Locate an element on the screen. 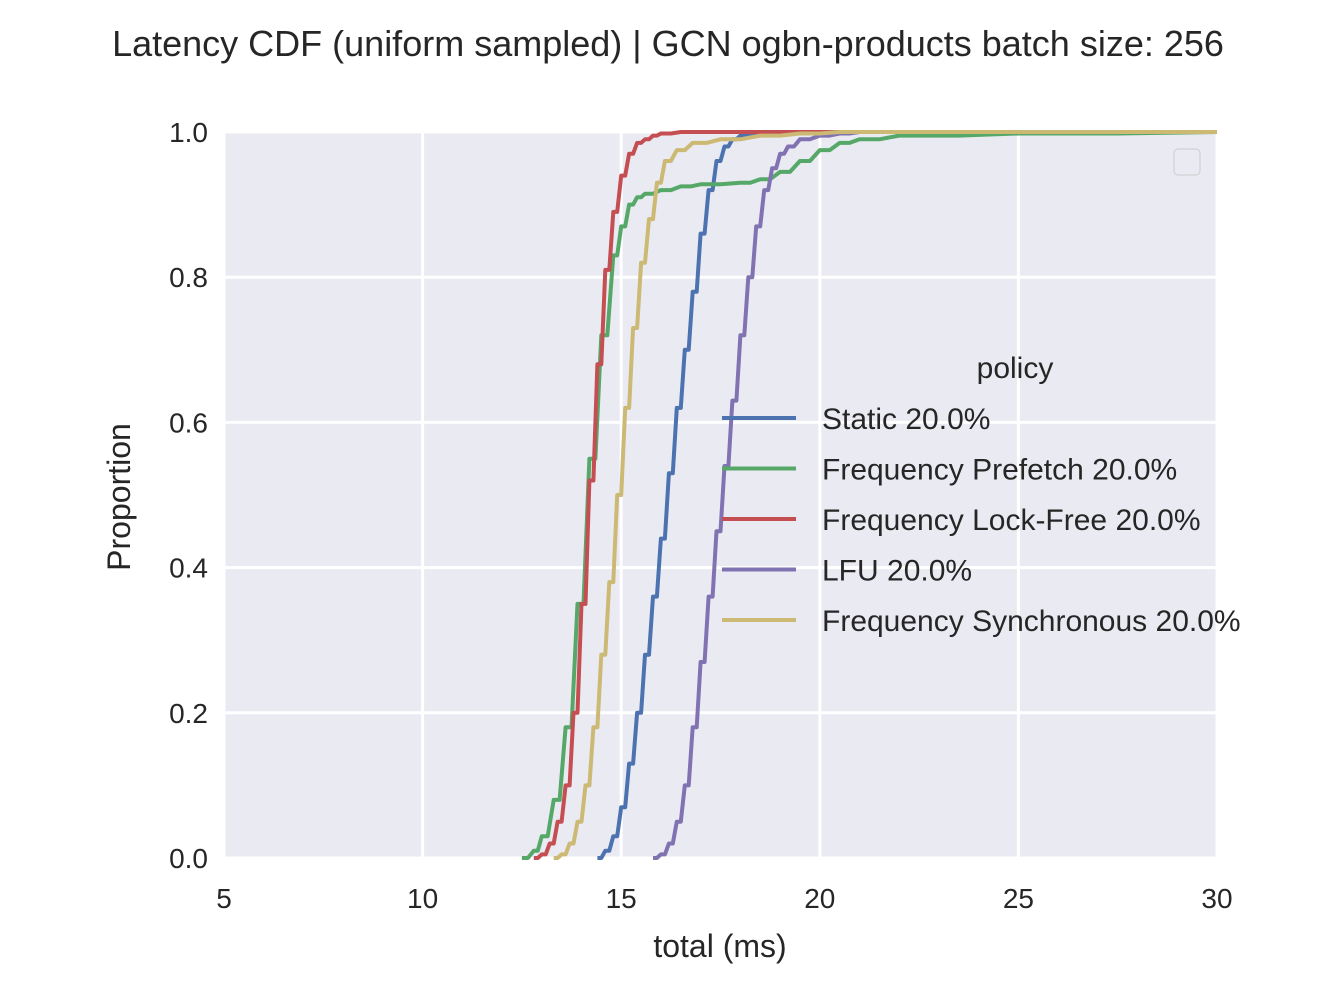  y-tick-label: 1.0 is located at coordinates (188, 132).